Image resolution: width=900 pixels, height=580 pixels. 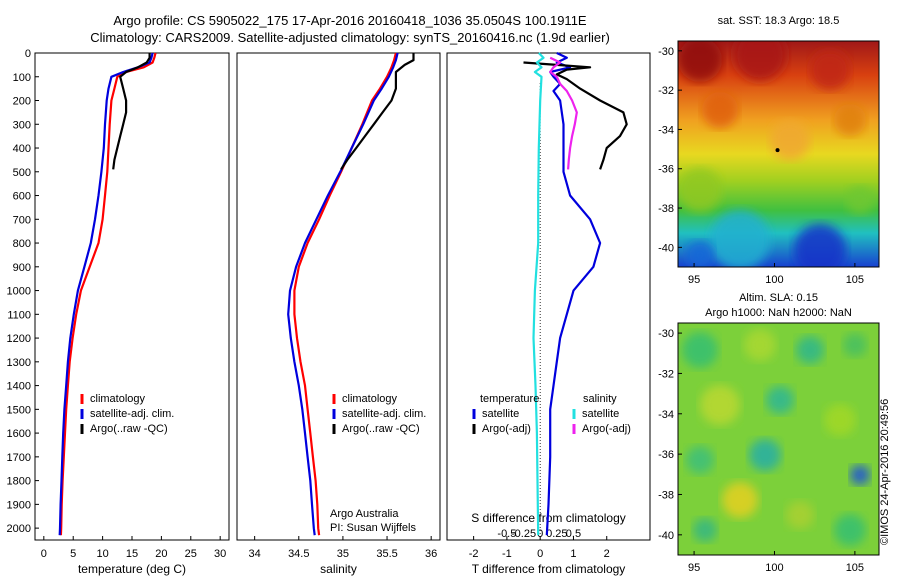 What do you see at coordinates (19, 410) in the screenshot?
I see `depth-tick-label: 1500` at bounding box center [19, 410].